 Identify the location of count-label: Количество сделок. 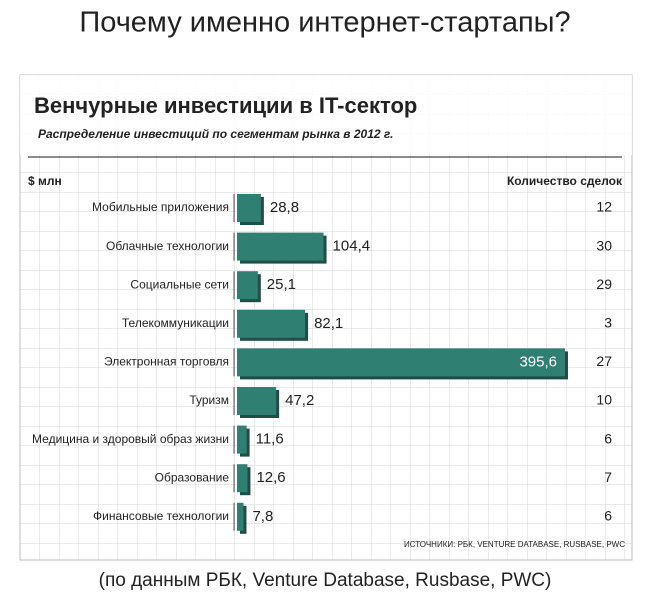
(565, 181).